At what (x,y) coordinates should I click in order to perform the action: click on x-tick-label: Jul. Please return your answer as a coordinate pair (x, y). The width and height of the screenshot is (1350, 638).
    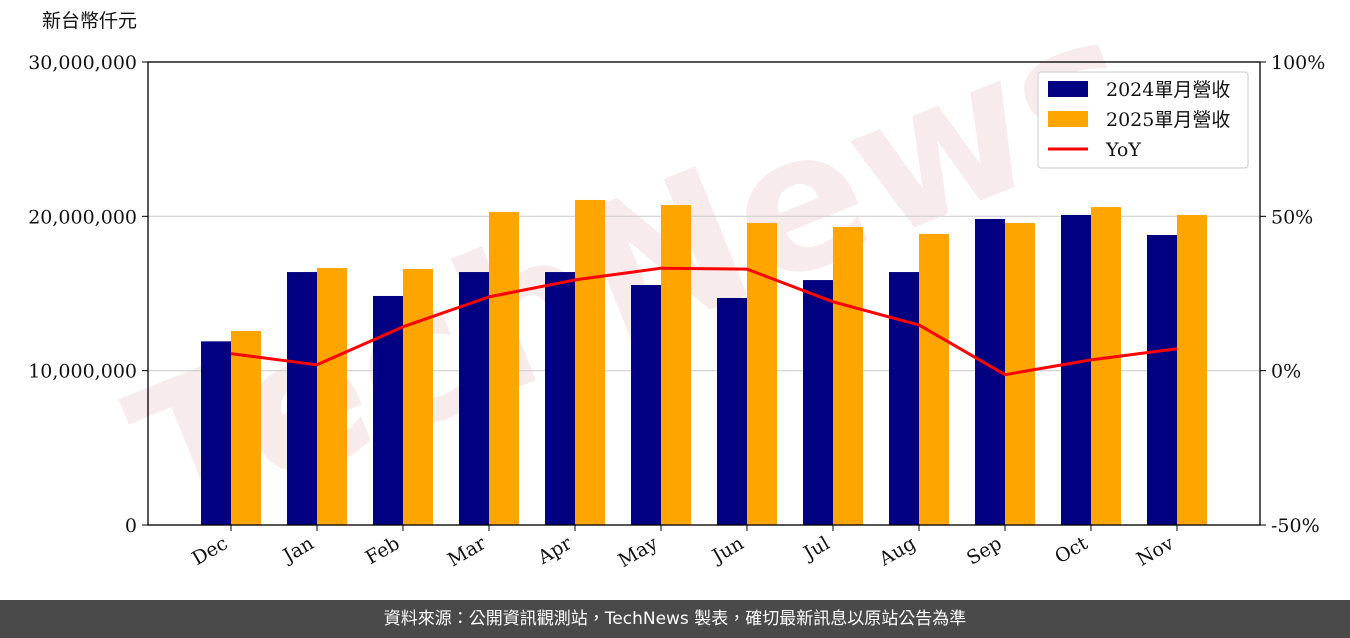
    Looking at the image, I should click on (815, 548).